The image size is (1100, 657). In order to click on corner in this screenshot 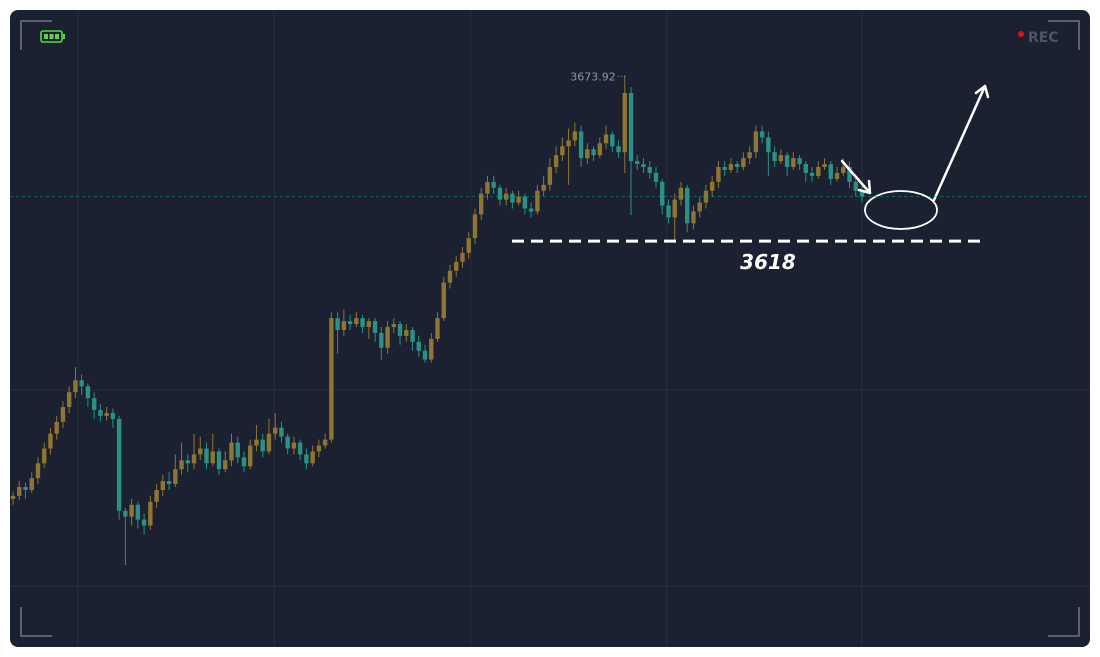, I will do `click(1064, 622)`.